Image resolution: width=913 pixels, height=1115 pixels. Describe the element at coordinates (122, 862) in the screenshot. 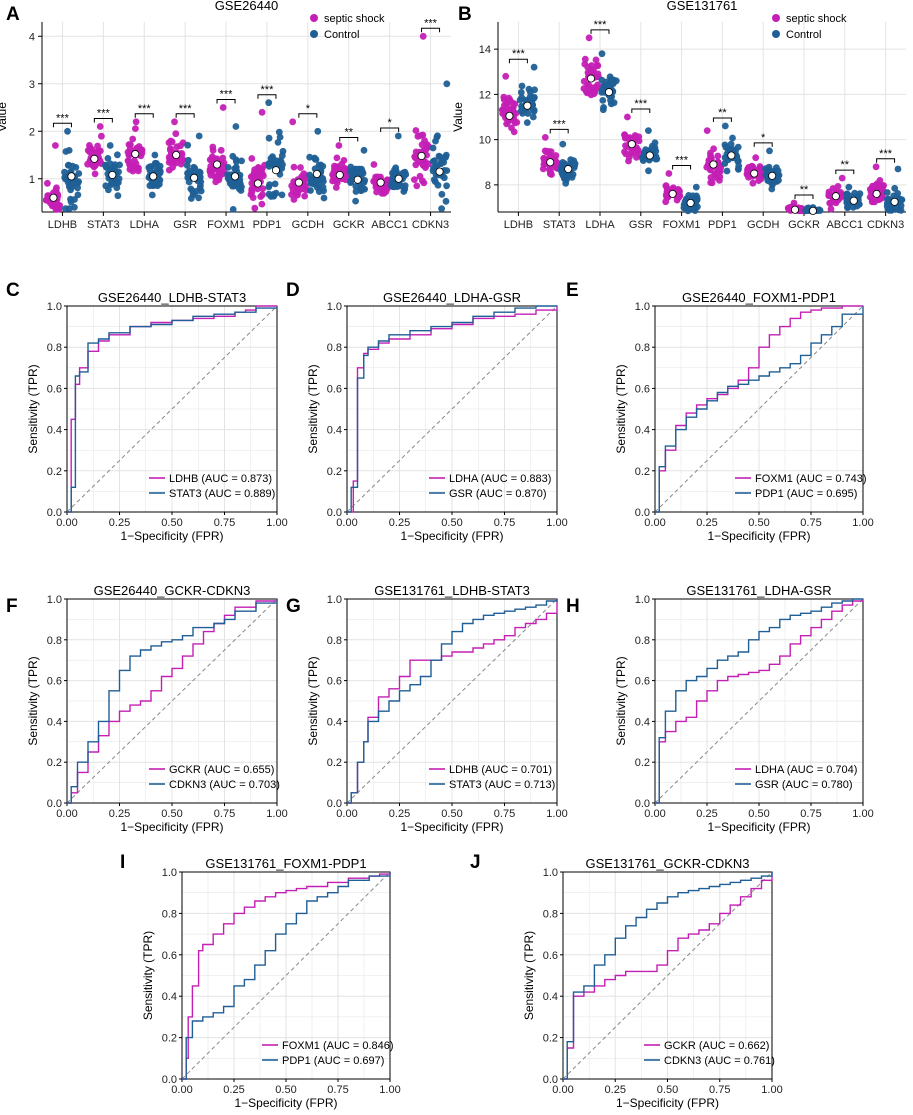

I see `panel-letter-i: I` at that location.